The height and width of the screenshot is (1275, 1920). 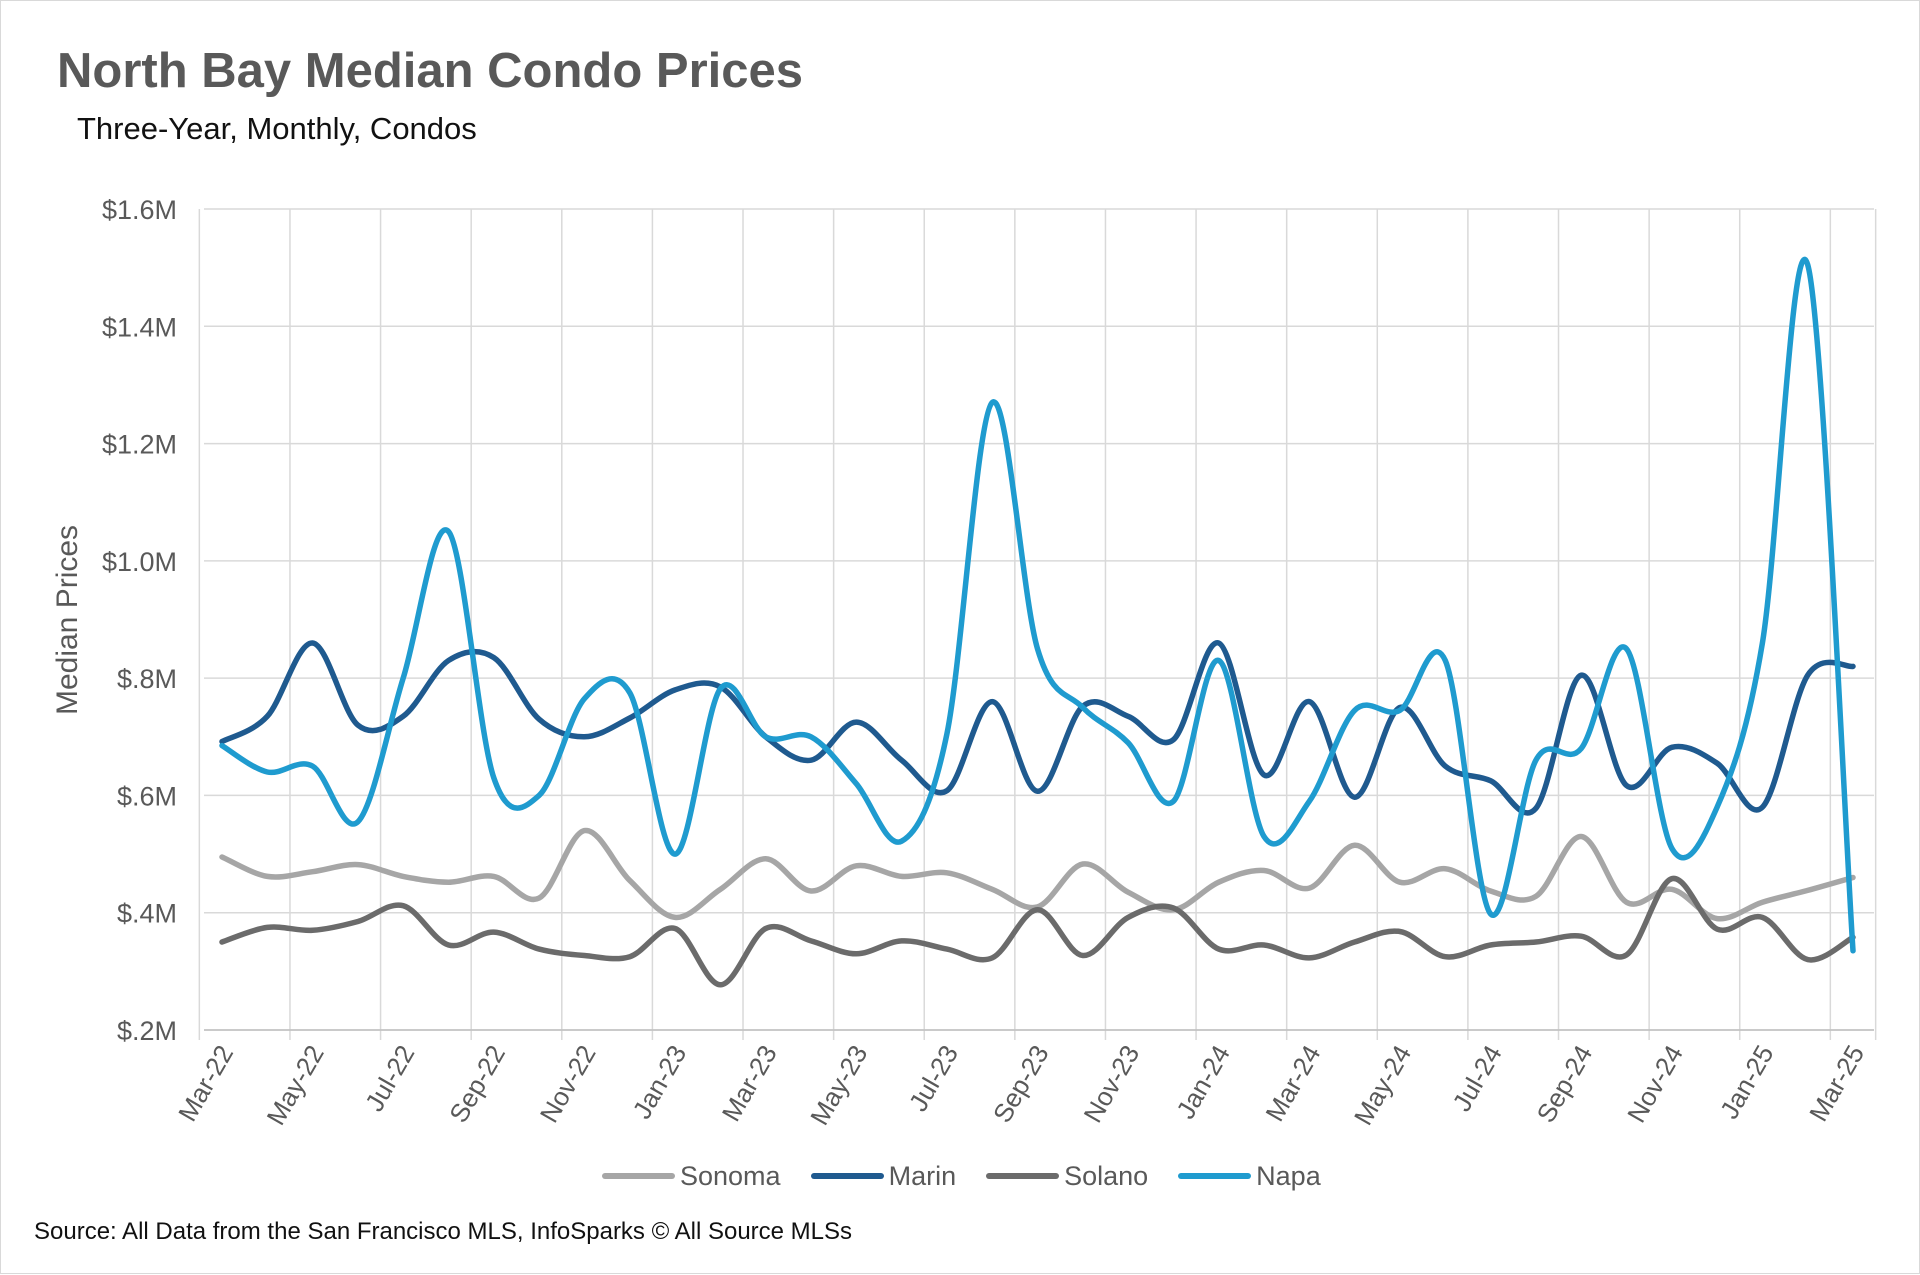 I want to click on x-tick-label: Mar-22, so click(x=205, y=1083).